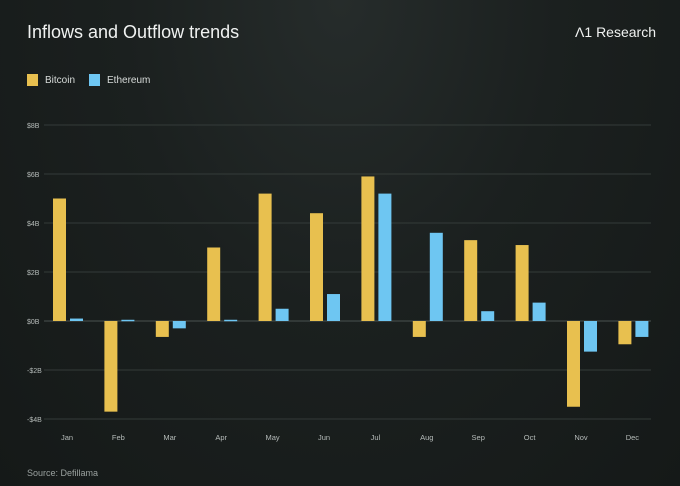 The image size is (680, 486). Describe the element at coordinates (590, 336) in the screenshot. I see `bar-ethereum-nov` at that location.